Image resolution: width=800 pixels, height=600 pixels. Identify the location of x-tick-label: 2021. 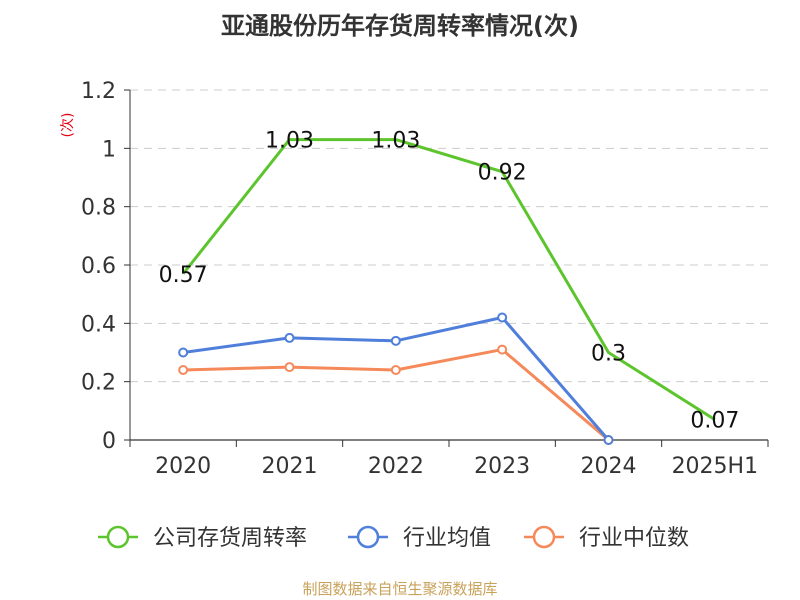
(290, 466).